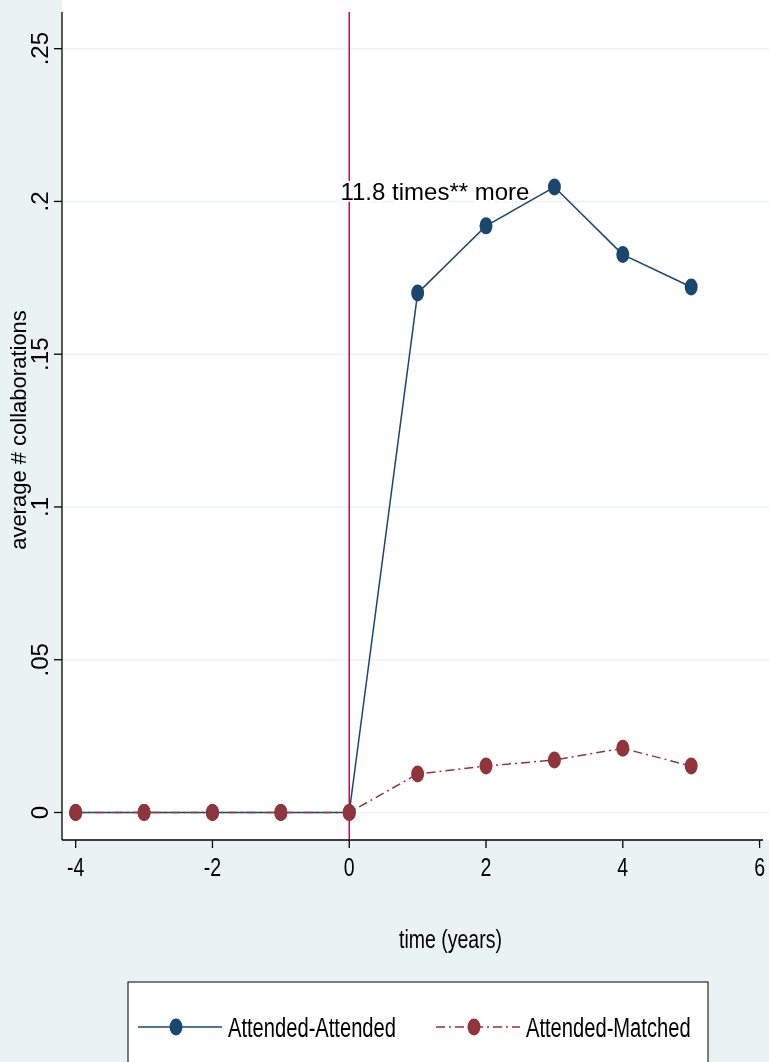  I want to click on legend-label: Attended-Attended, so click(312, 1027).